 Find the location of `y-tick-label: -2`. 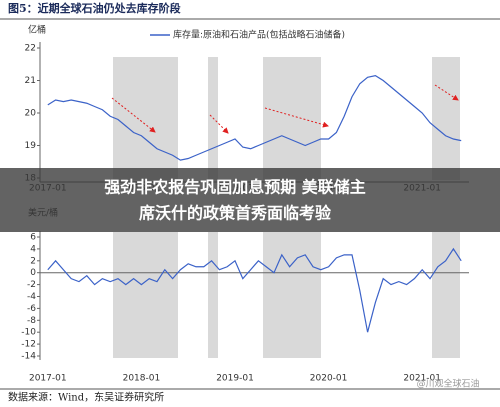

y-tick-label: -2 is located at coordinates (31, 285).